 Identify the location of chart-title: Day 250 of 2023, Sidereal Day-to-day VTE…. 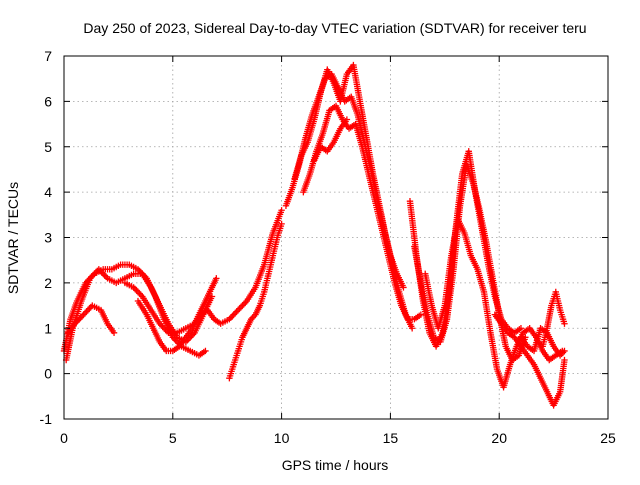
(334, 28).